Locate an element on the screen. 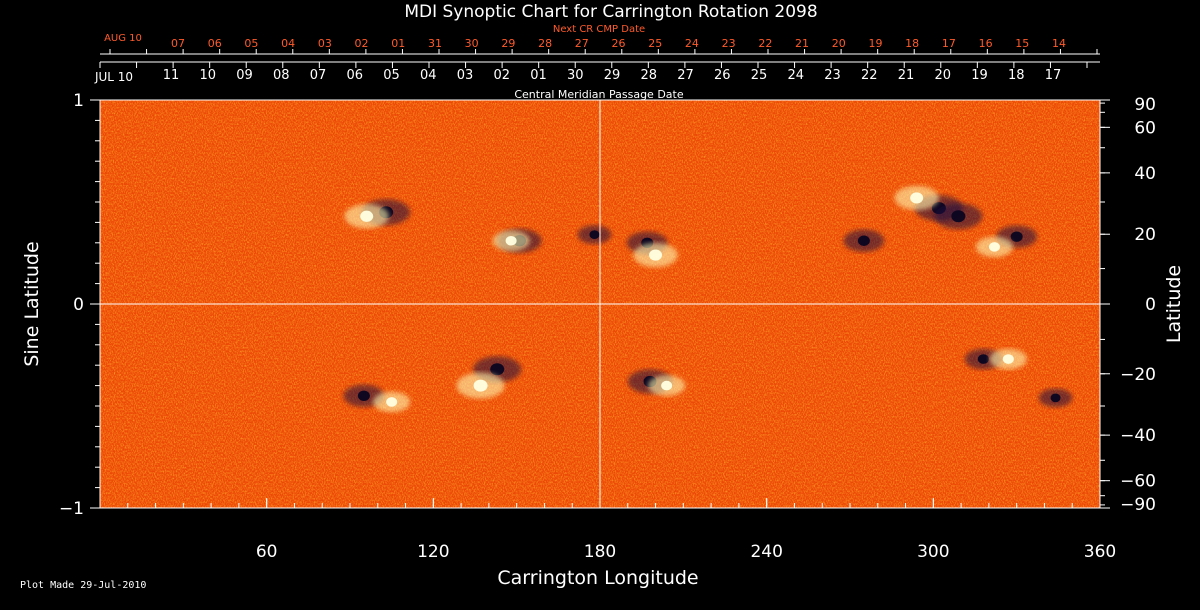  cmp-tick-label: 18 is located at coordinates (1016, 75).